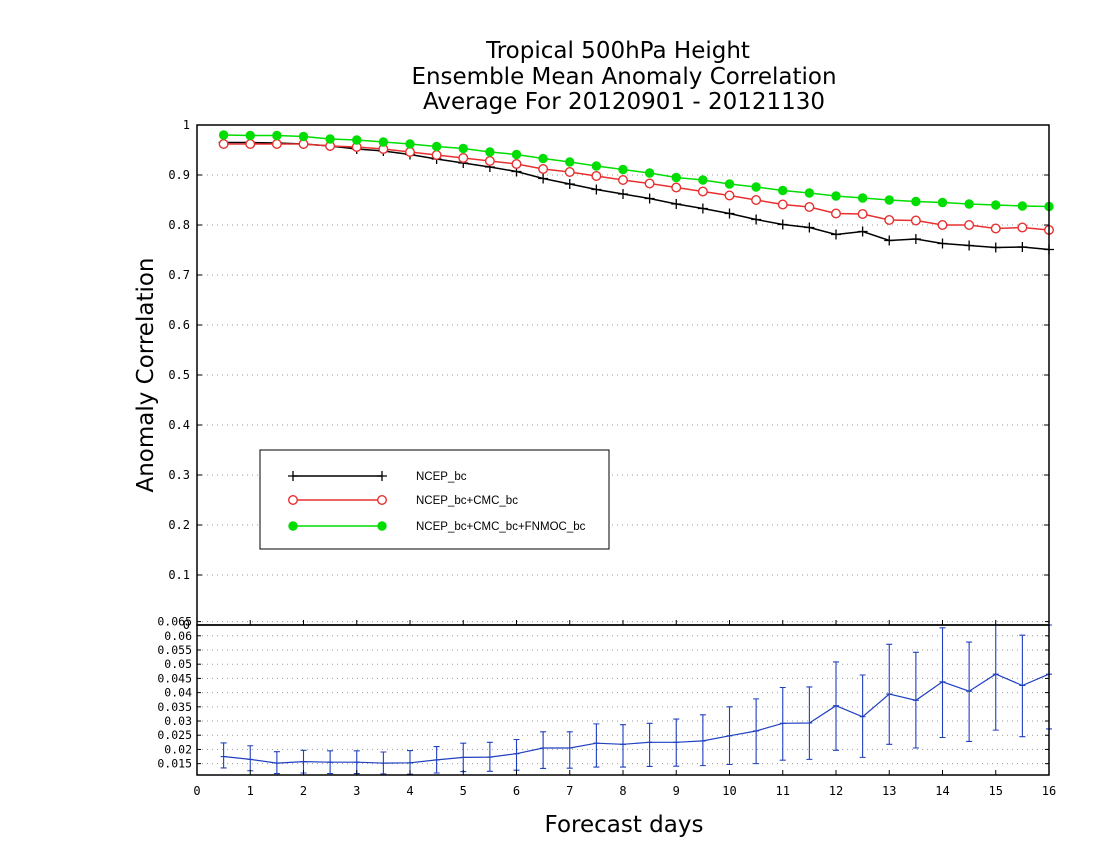 The width and height of the screenshot is (1100, 850). I want to click on x-tick-label: 9, so click(676, 791).